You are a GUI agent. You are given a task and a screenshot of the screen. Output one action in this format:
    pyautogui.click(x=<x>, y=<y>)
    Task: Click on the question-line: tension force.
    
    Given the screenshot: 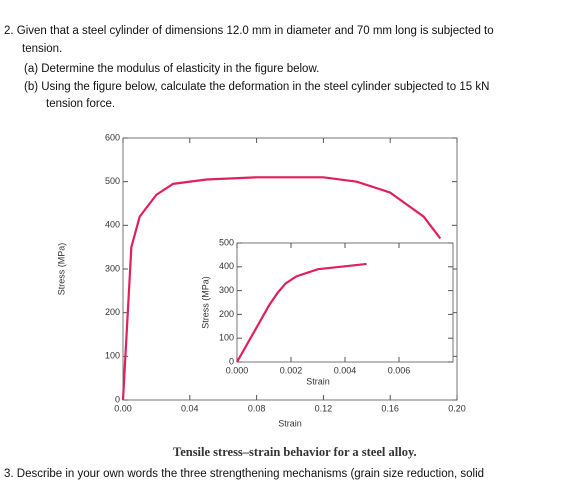 What is the action you would take?
    pyautogui.click(x=81, y=104)
    